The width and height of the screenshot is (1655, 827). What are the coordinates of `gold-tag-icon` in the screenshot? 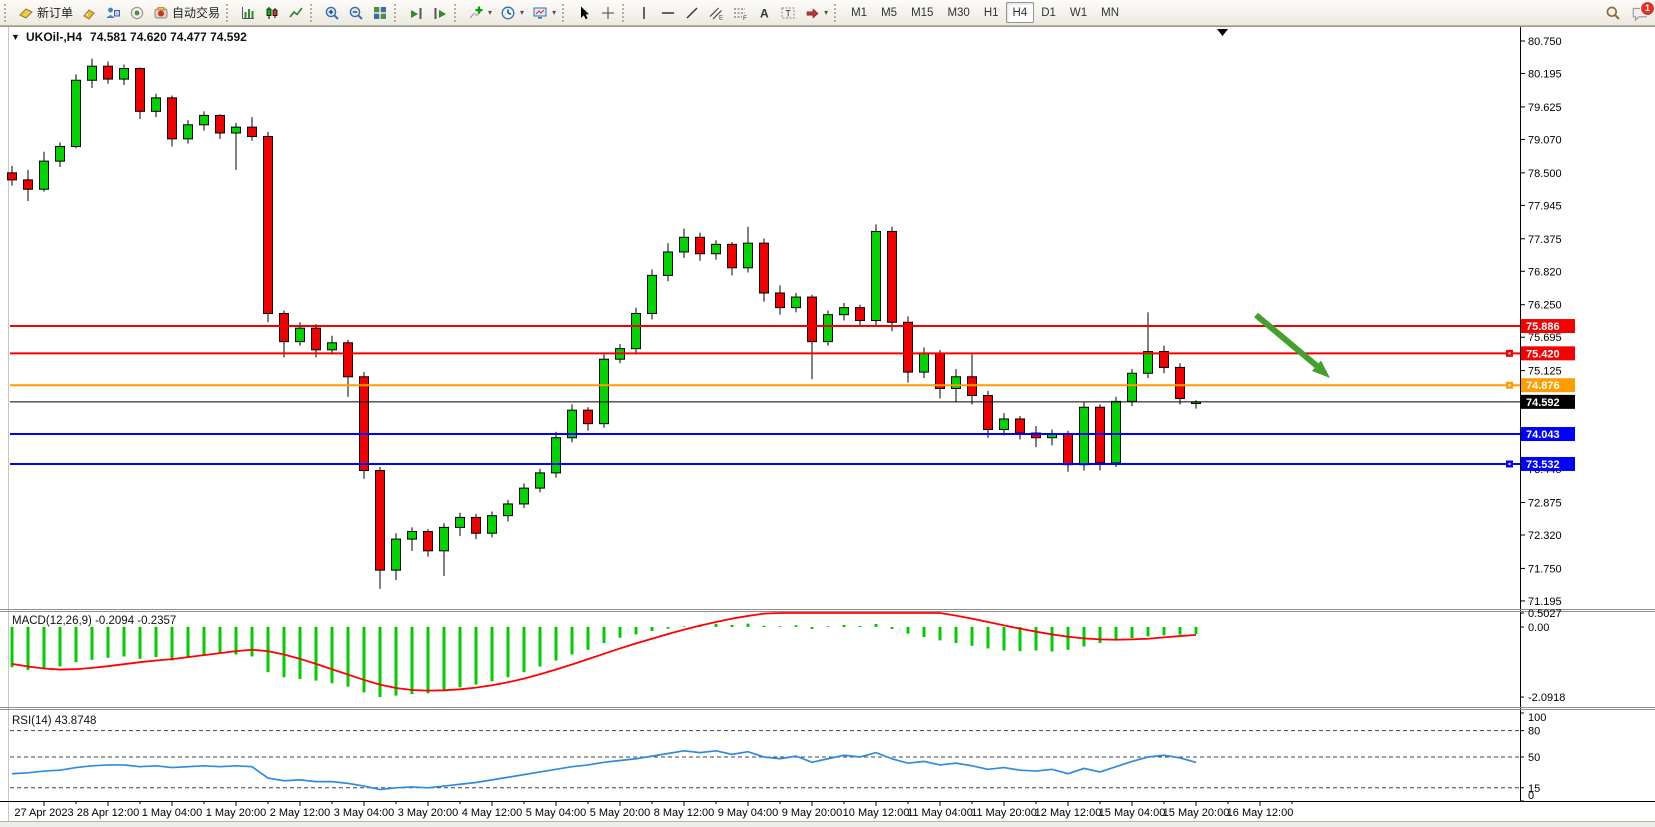 It's located at (89, 13).